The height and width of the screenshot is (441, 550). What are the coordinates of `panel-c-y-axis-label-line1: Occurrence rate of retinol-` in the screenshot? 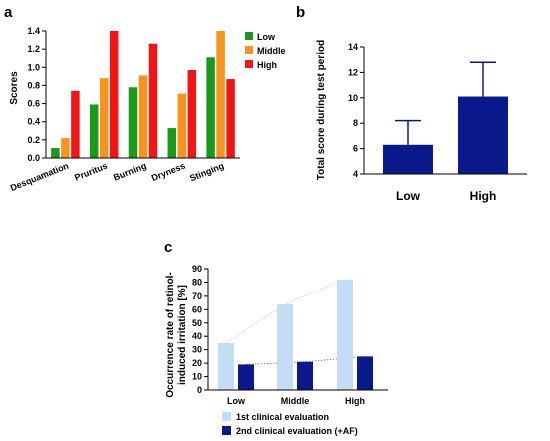 It's located at (170, 335).